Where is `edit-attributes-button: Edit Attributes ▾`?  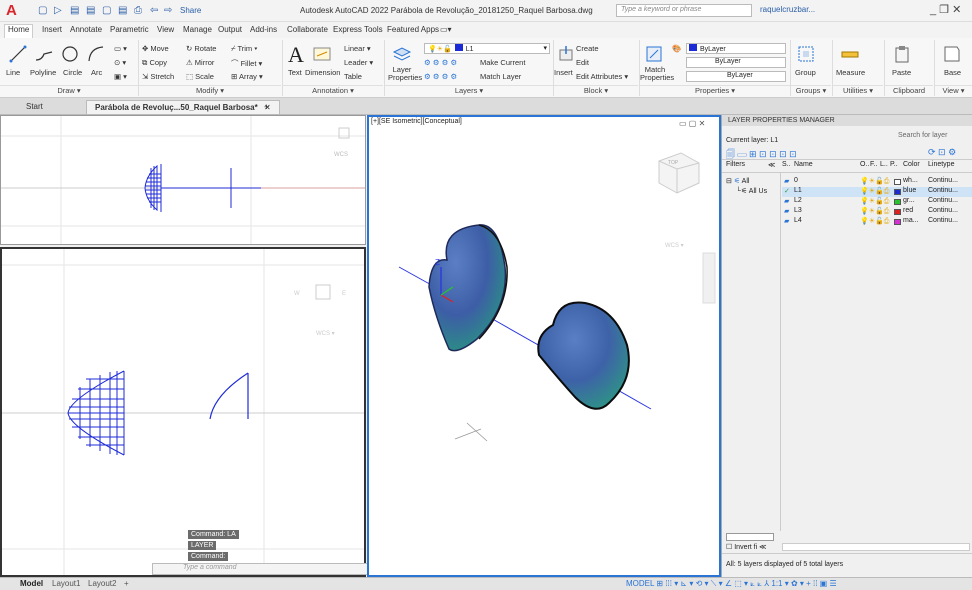
edit-attributes-button: Edit Attributes ▾ is located at coordinates (602, 76).